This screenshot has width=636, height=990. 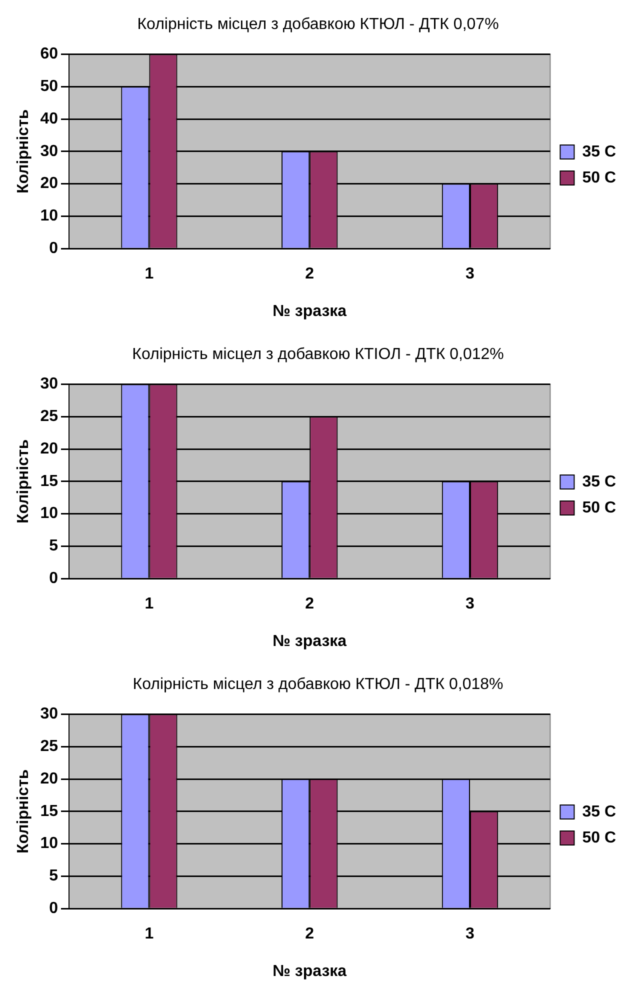 What do you see at coordinates (49, 87) in the screenshot?
I see `y-tick-label: 50` at bounding box center [49, 87].